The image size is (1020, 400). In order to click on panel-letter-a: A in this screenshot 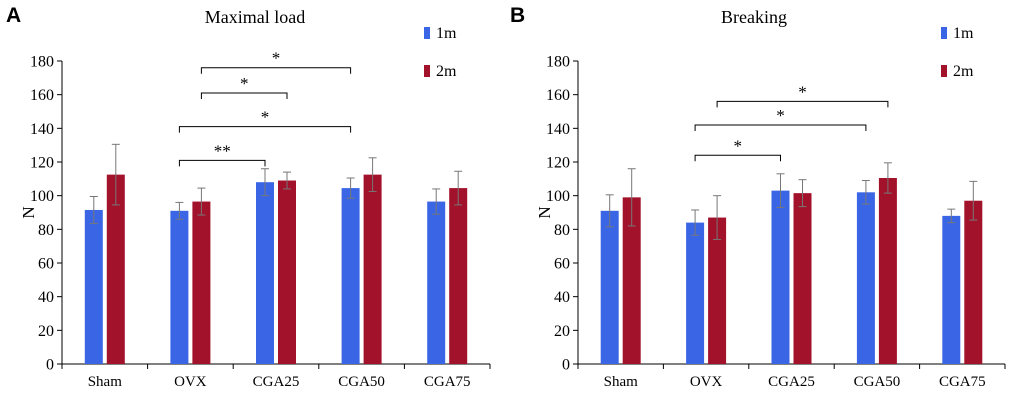, I will do `click(14, 15)`.